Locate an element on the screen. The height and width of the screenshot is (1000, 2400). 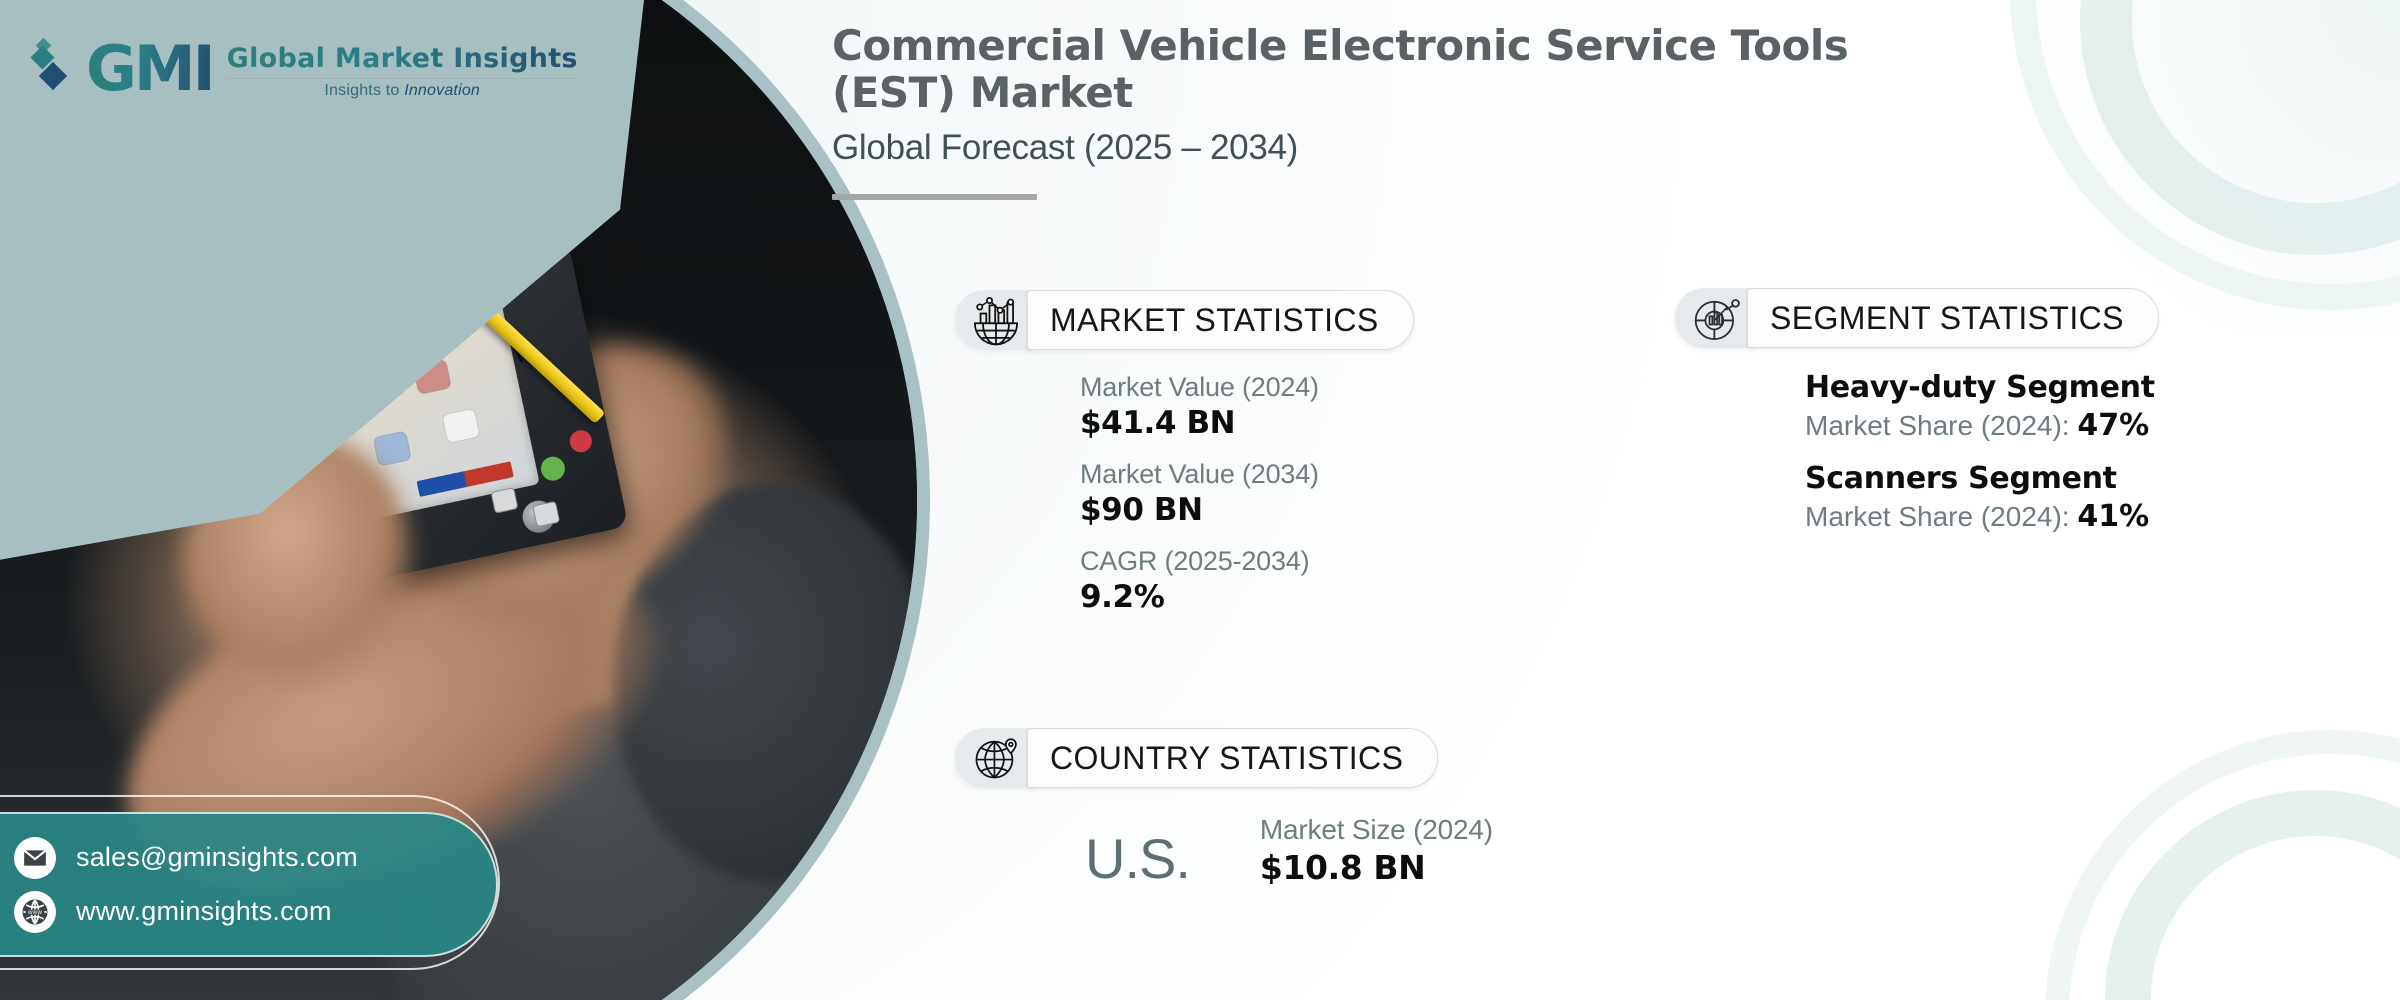
market-value-2024-value: $41.4 BN is located at coordinates (1158, 423).